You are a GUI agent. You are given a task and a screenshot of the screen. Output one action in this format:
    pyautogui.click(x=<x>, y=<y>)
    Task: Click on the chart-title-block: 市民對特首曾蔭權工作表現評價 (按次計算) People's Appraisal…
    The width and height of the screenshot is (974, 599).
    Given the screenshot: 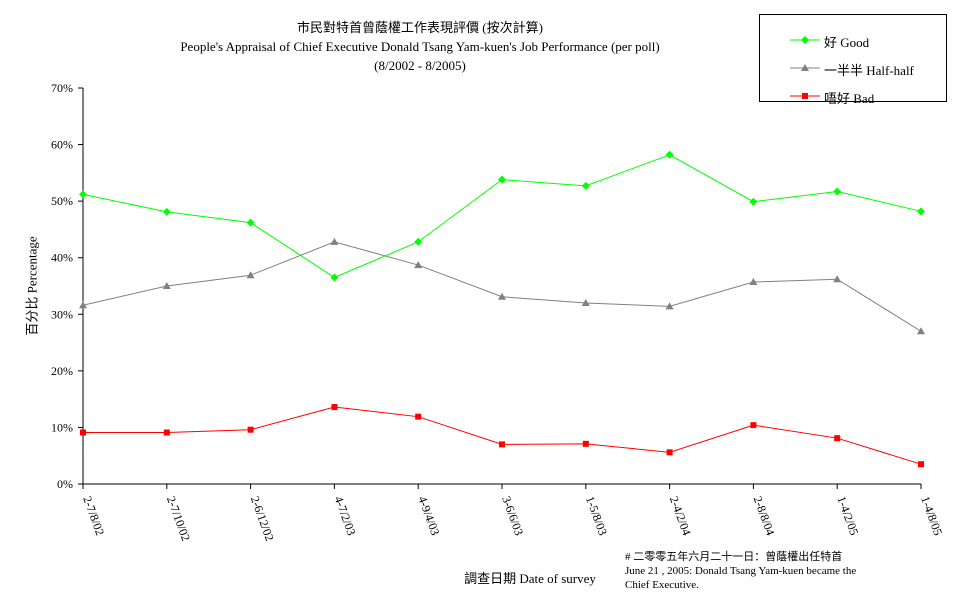 What is the action you would take?
    pyautogui.click(x=420, y=46)
    